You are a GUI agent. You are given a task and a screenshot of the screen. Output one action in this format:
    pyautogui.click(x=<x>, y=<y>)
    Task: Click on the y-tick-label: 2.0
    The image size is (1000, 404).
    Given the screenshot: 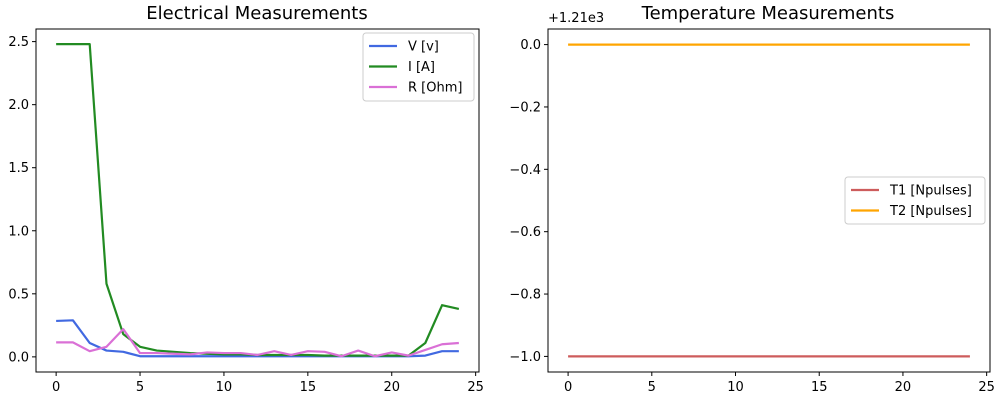 What is the action you would take?
    pyautogui.click(x=18, y=105)
    